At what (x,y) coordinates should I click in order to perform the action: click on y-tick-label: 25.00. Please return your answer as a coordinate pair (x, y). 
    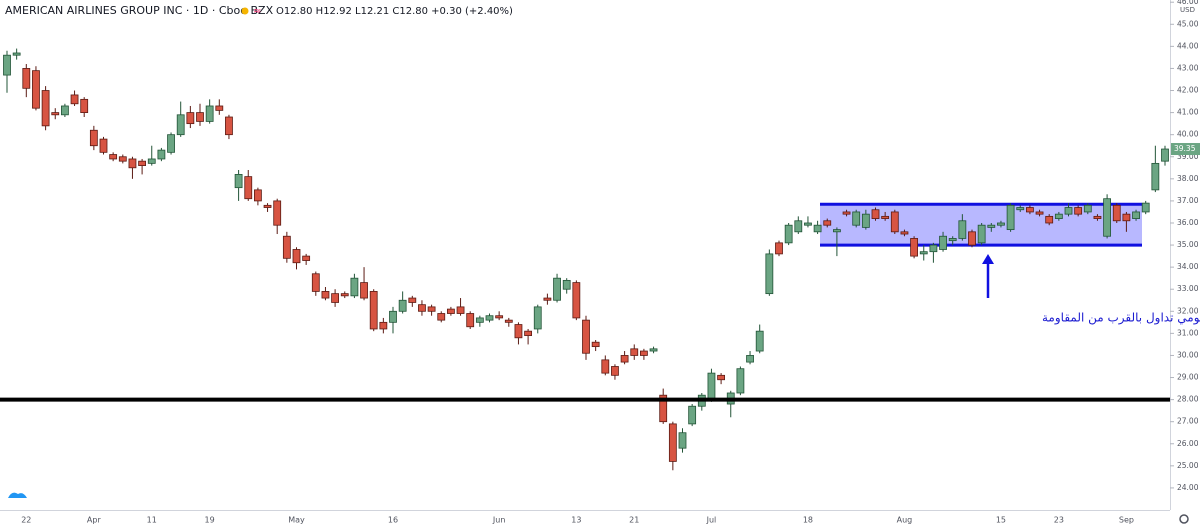
    Looking at the image, I should click on (1188, 465).